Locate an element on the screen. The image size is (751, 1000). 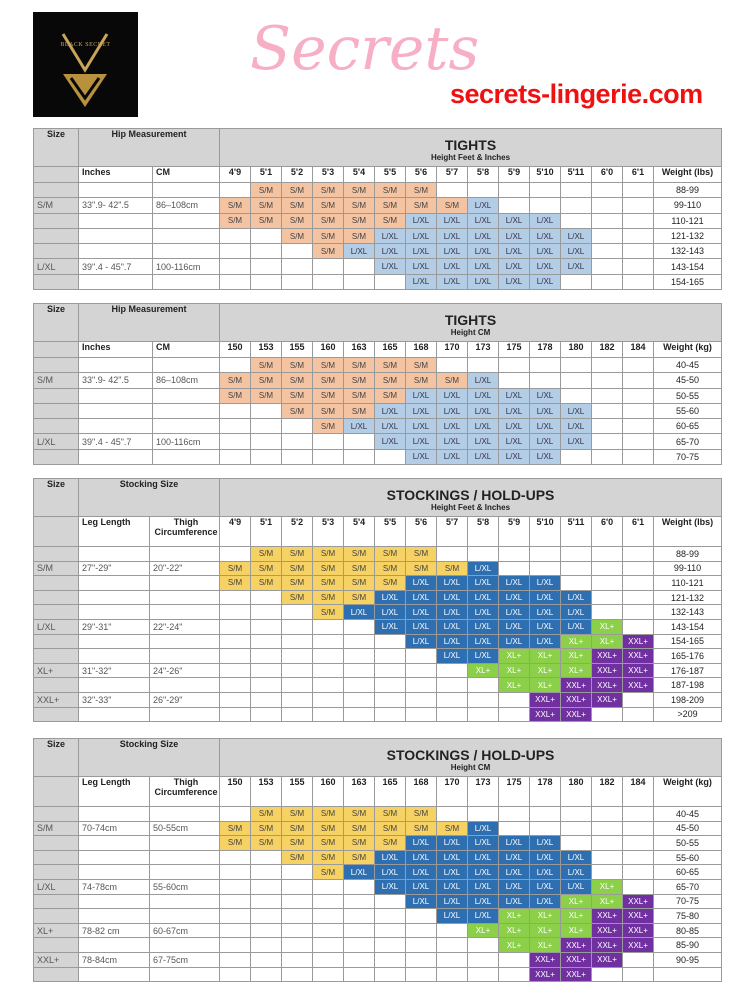
table-subtitle: Height CM is located at coordinates (470, 332).